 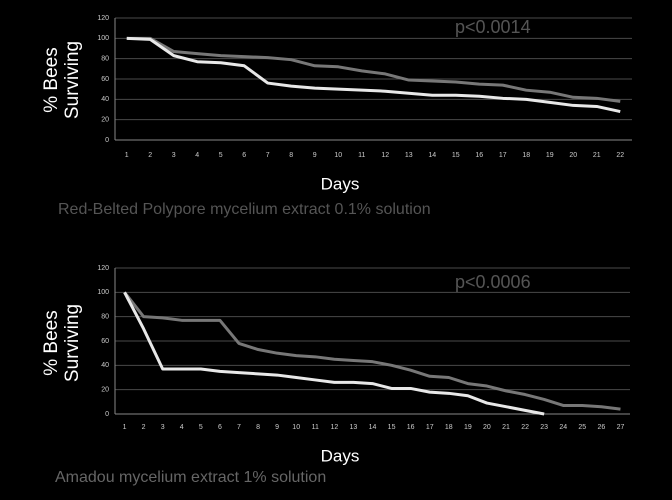 What do you see at coordinates (582, 427) in the screenshot?
I see `x-tick-label: 25` at bounding box center [582, 427].